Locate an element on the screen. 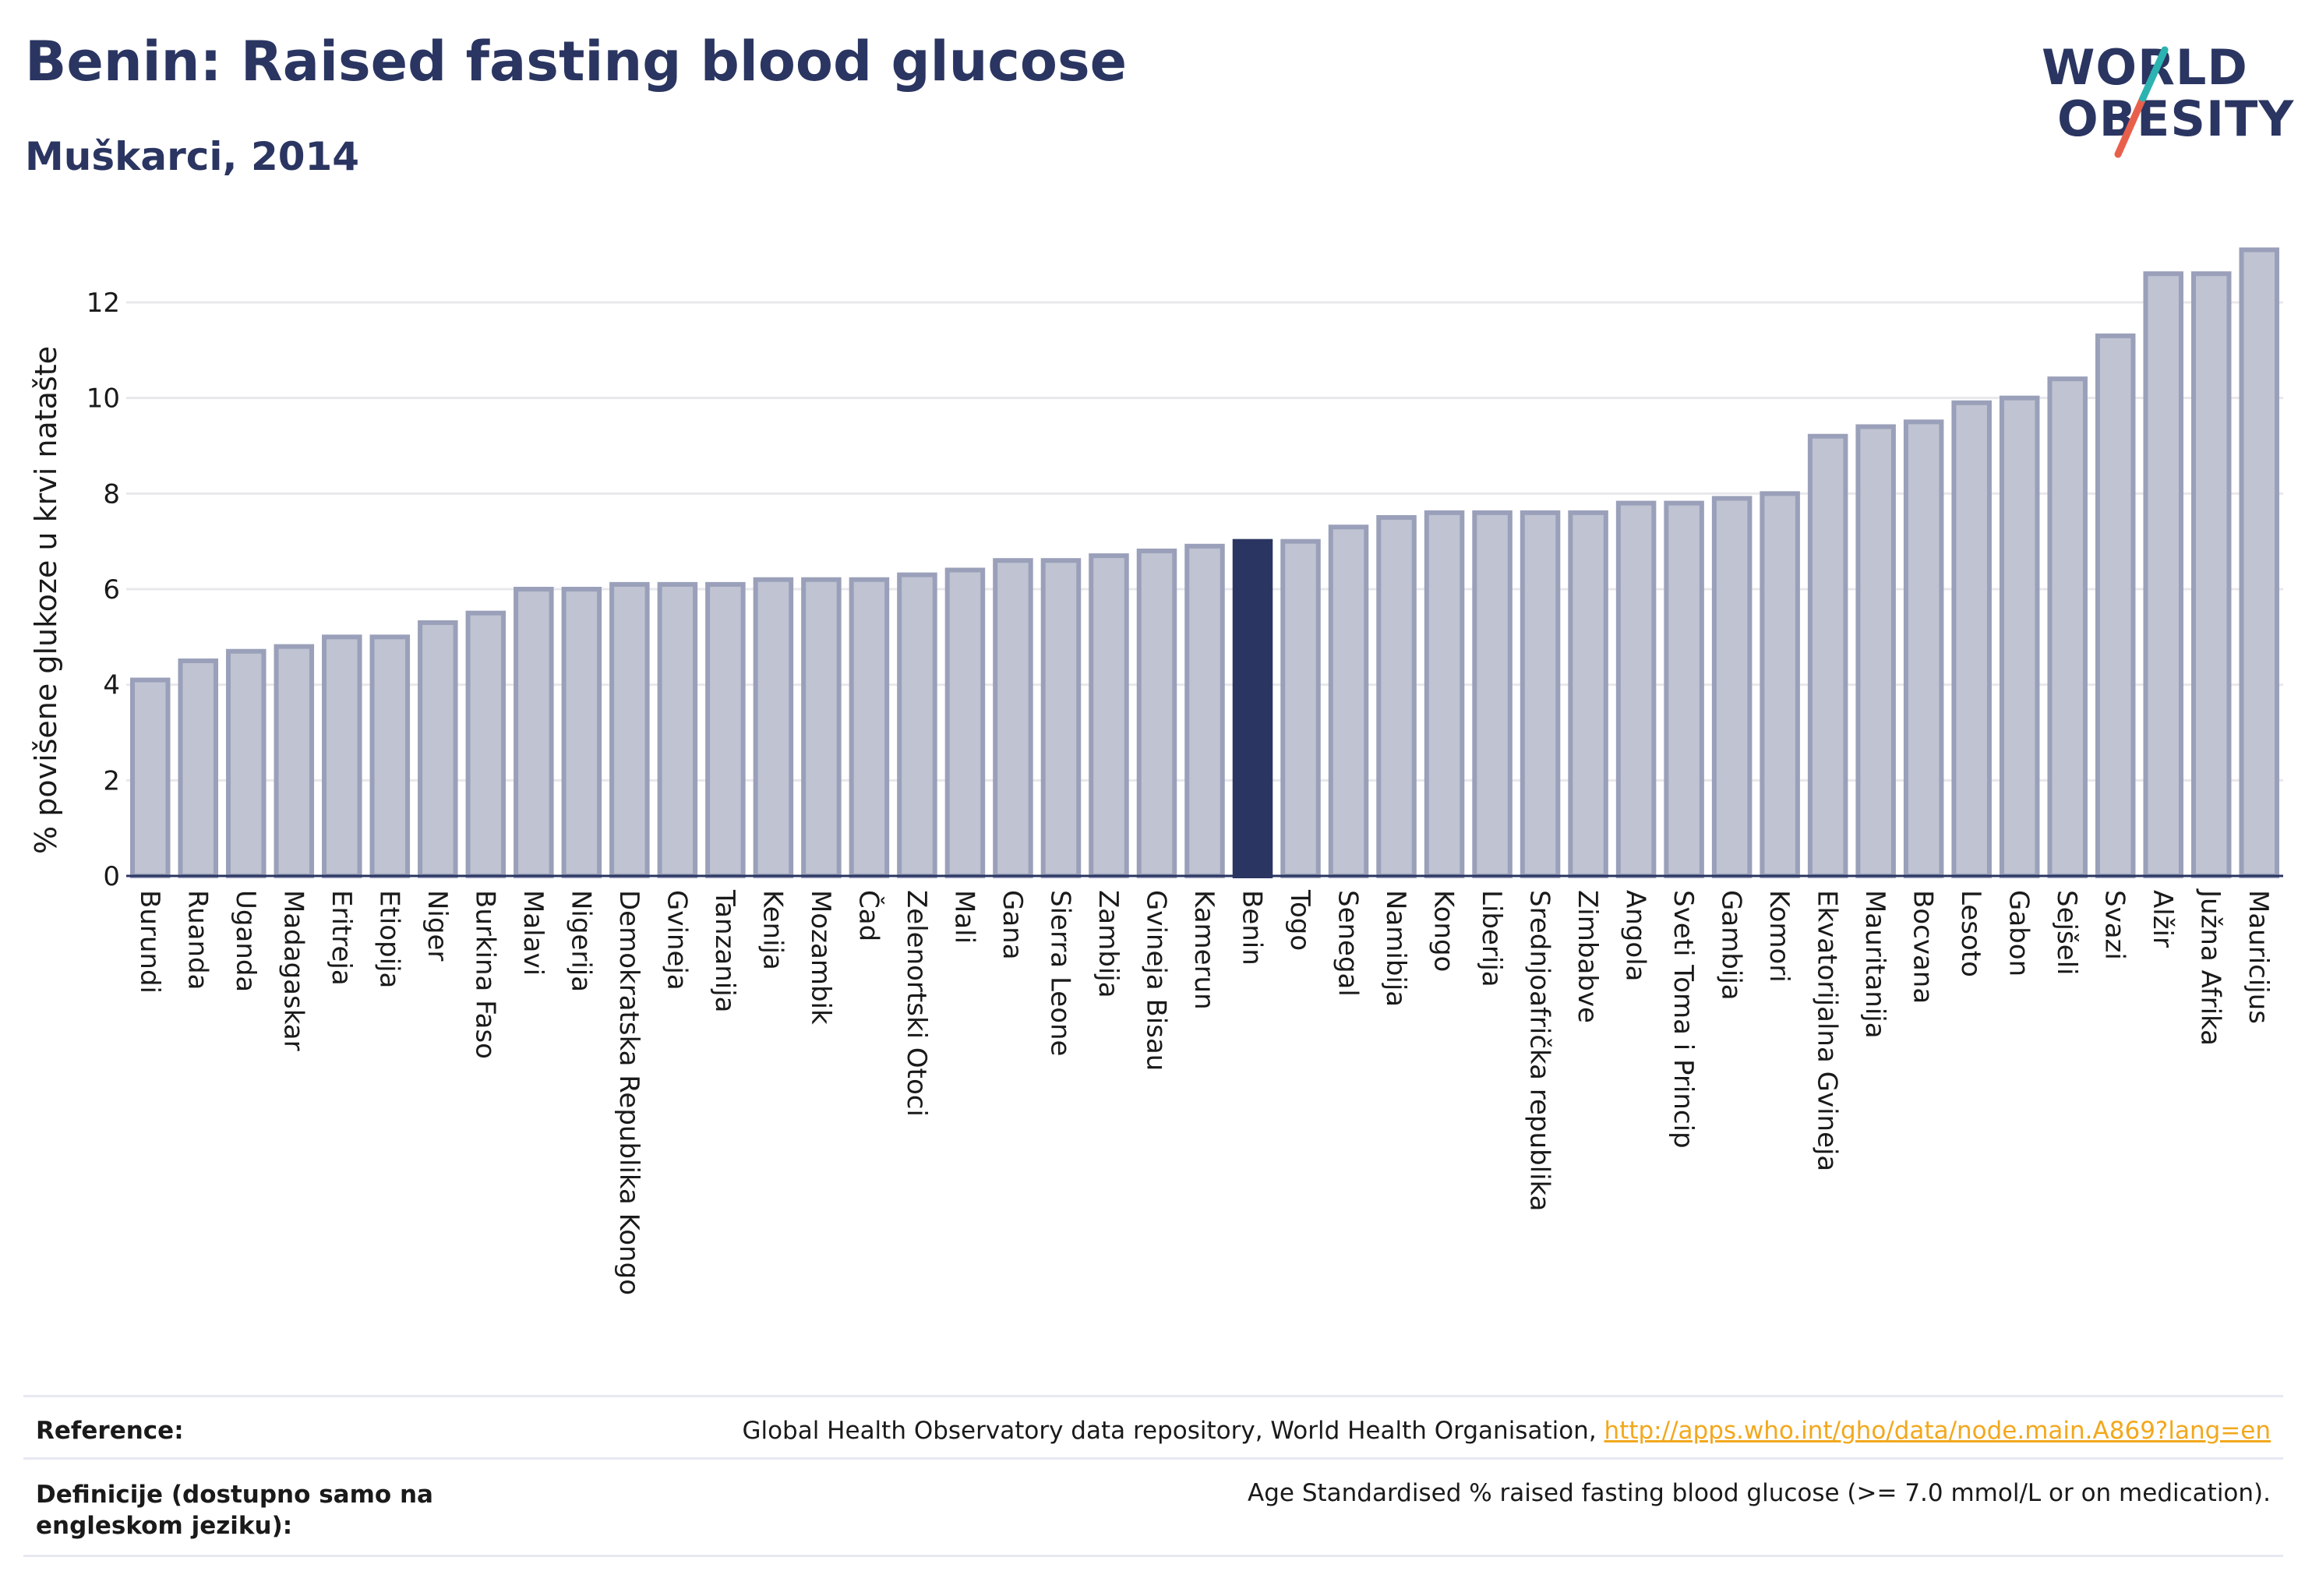 The image size is (2305, 1596). x-tick-label: Sejšeli is located at coordinates (2066, 932).